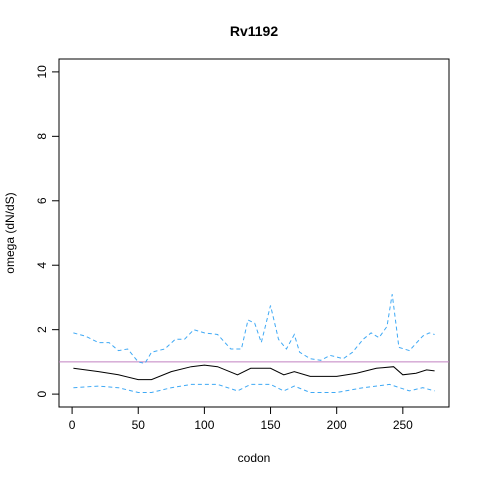 This screenshot has width=480, height=480. What do you see at coordinates (337, 425) in the screenshot?
I see `x-tick-label: 200` at bounding box center [337, 425].